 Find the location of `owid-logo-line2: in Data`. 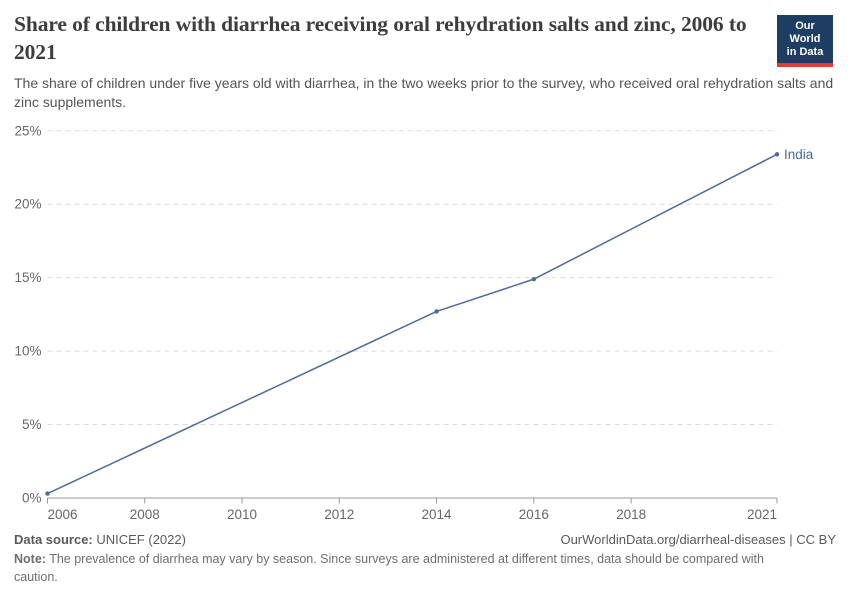

owid-logo-line2: in Data is located at coordinates (805, 52).